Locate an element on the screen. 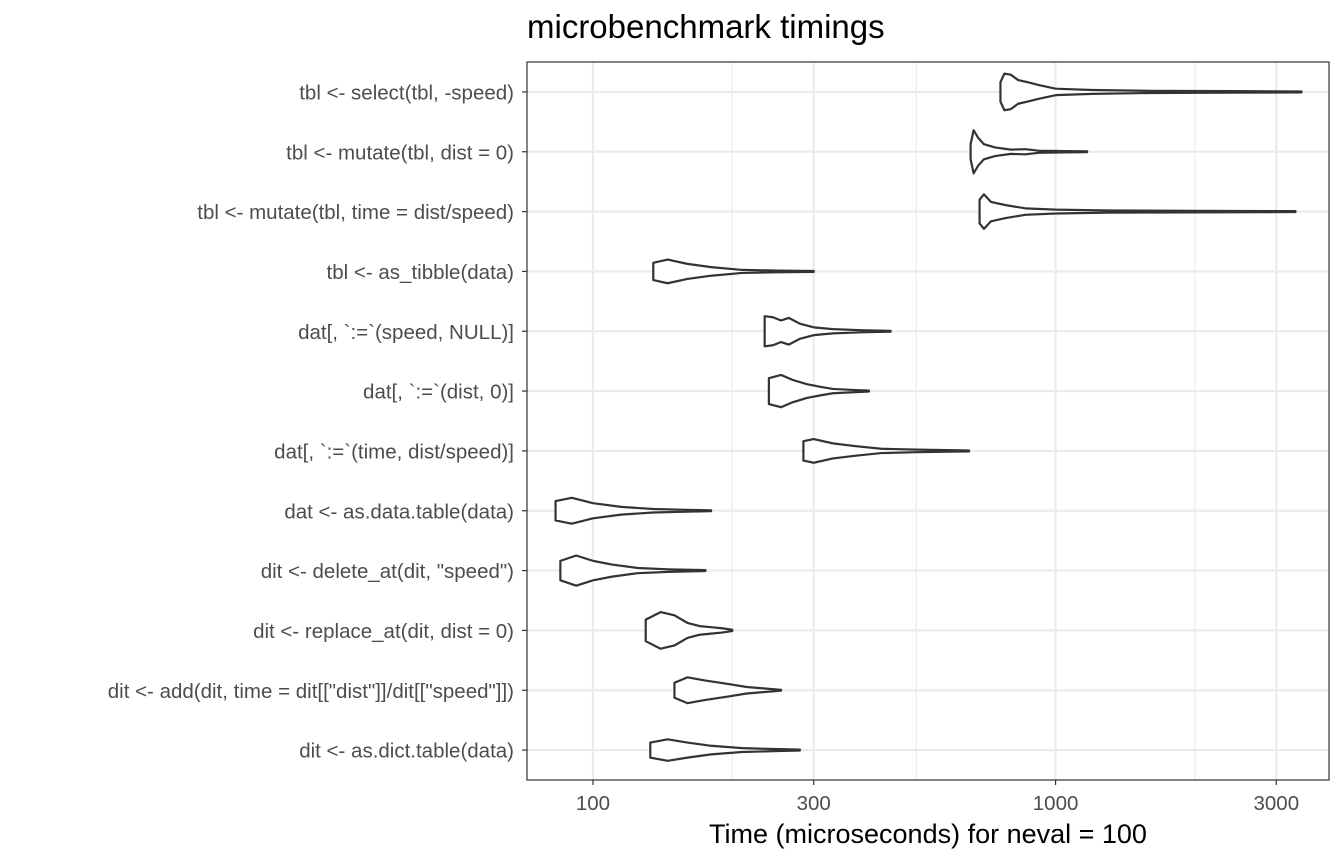  y-tick-label: dit <- delete_at(dit, "speed") is located at coordinates (387, 571).